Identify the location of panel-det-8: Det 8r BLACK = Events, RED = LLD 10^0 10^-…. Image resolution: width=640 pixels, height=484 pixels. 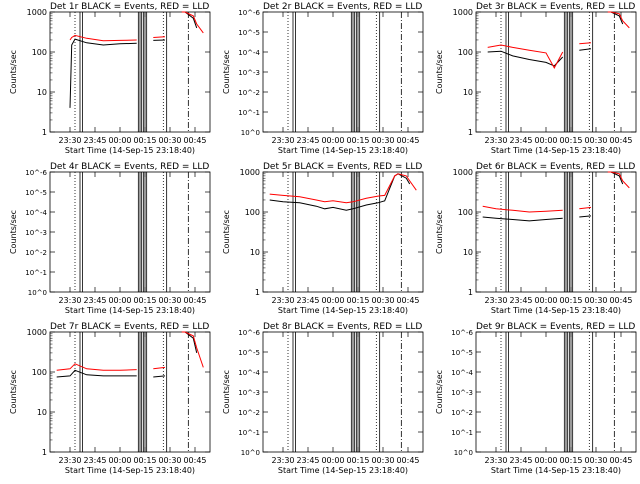
(323, 398).